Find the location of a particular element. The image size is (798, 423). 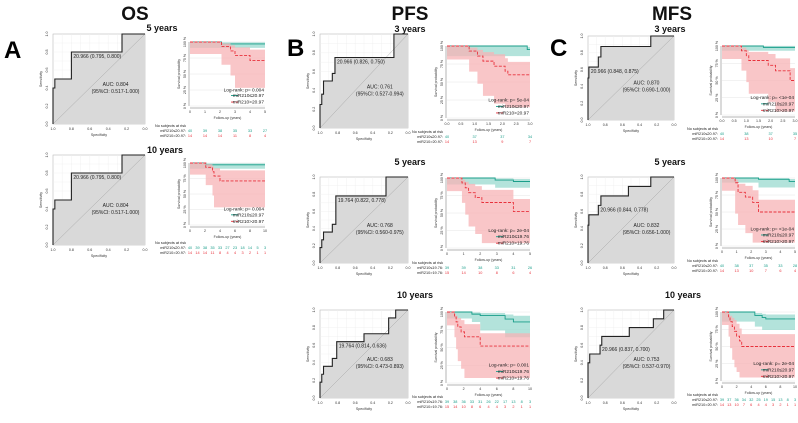

km-curve-high is located at coordinates (227, 51).